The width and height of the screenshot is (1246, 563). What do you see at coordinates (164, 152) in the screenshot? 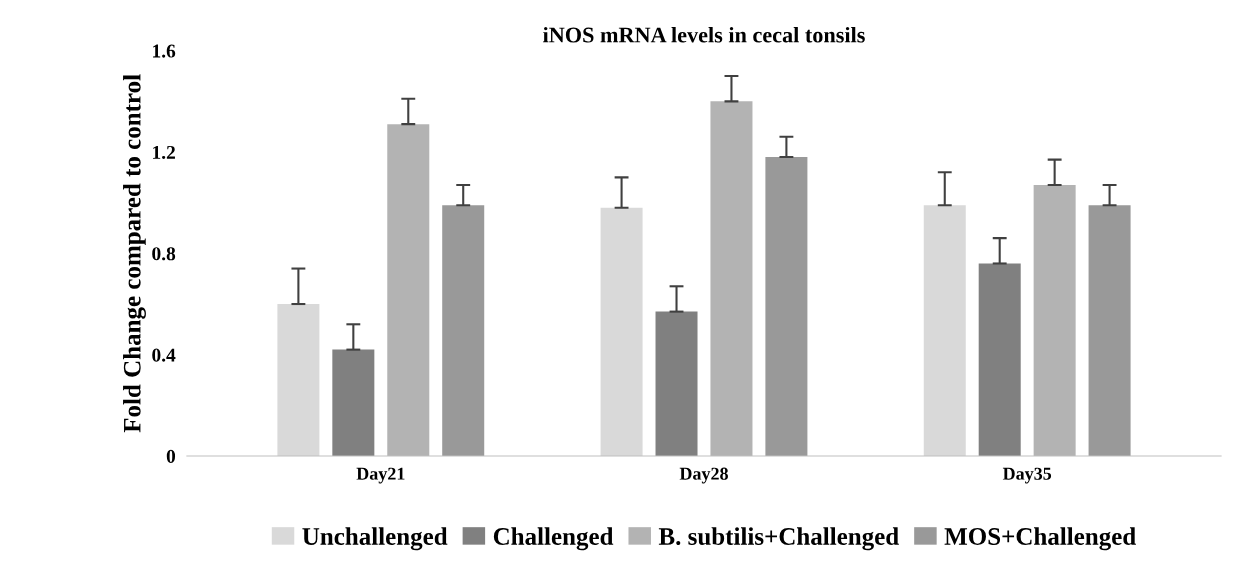
I see `y-tick-label: 1.2` at bounding box center [164, 152].